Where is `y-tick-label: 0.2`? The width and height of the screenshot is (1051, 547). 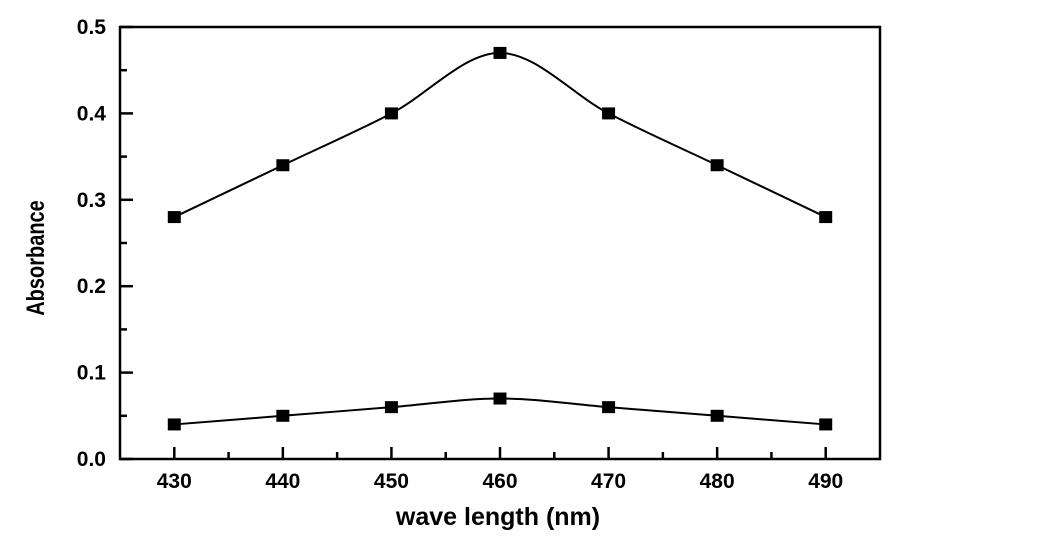
y-tick-label: 0.2 is located at coordinates (91, 286).